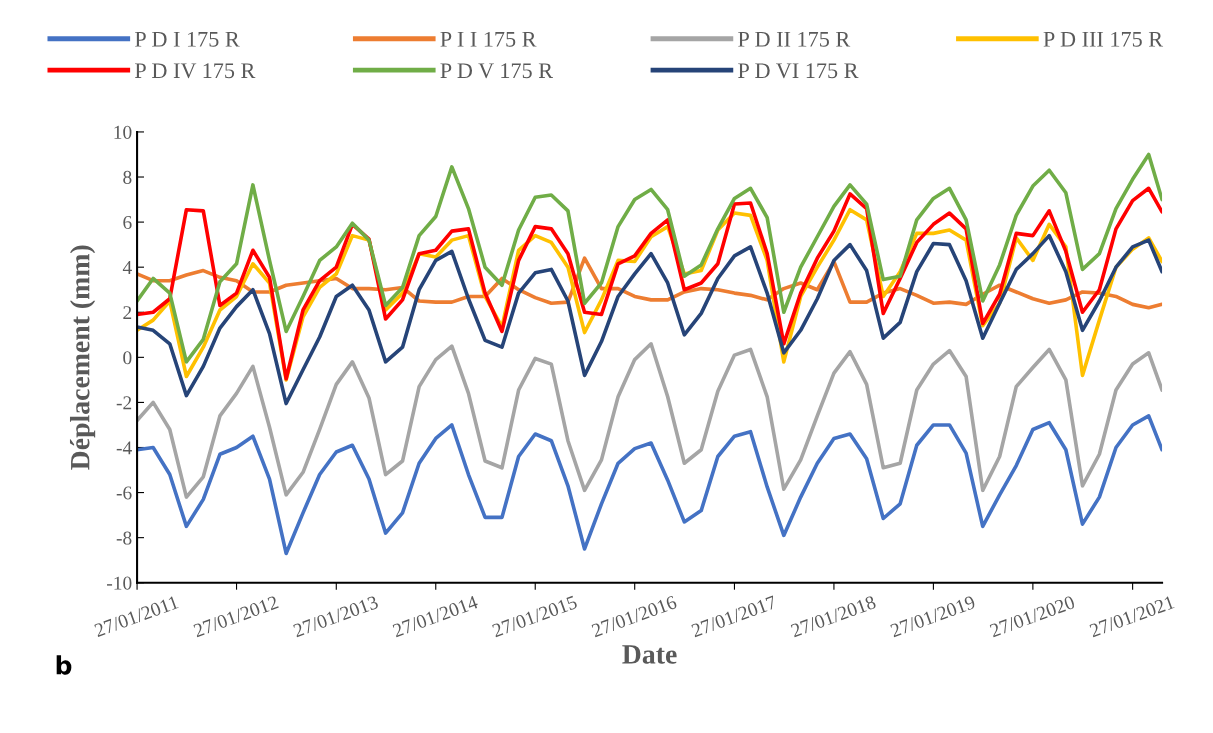  I want to click on y-tick-label: -8, so click(124, 538).